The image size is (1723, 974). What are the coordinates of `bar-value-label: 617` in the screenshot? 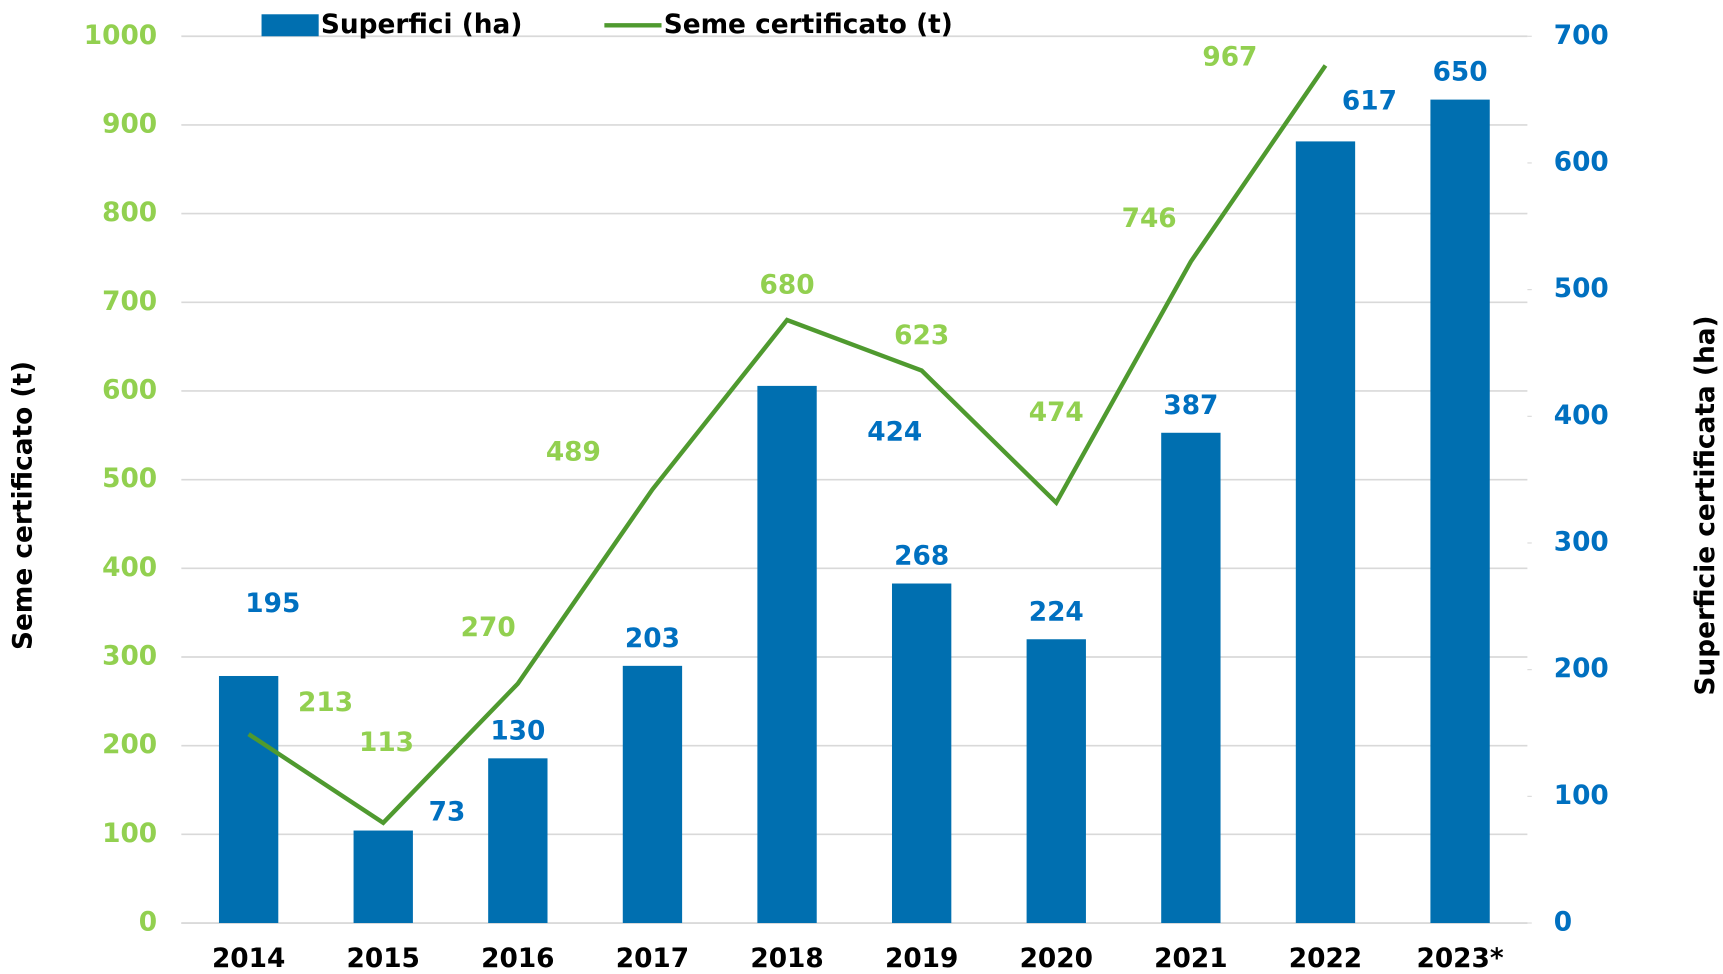 It's located at (1369, 101).